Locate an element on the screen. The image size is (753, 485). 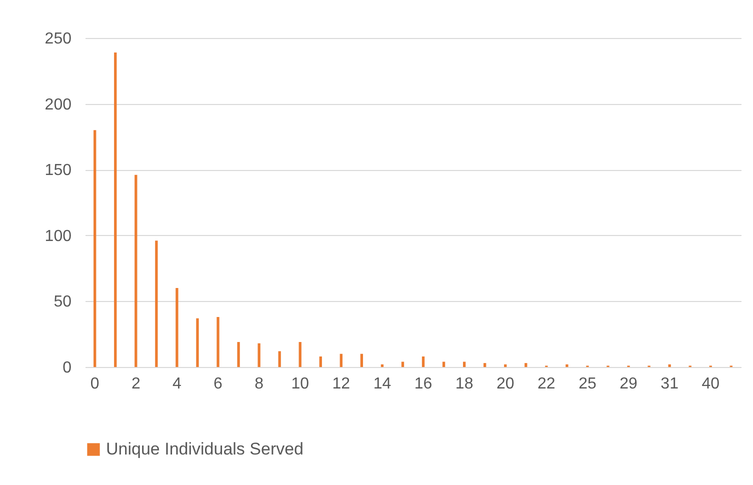
x-tick-label: 0 is located at coordinates (95, 384).